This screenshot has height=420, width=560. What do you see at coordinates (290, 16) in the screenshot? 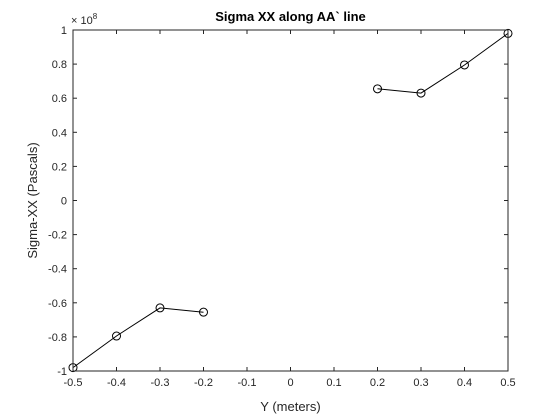
I see `chart-title: Sigma XX along AA` line` at bounding box center [290, 16].